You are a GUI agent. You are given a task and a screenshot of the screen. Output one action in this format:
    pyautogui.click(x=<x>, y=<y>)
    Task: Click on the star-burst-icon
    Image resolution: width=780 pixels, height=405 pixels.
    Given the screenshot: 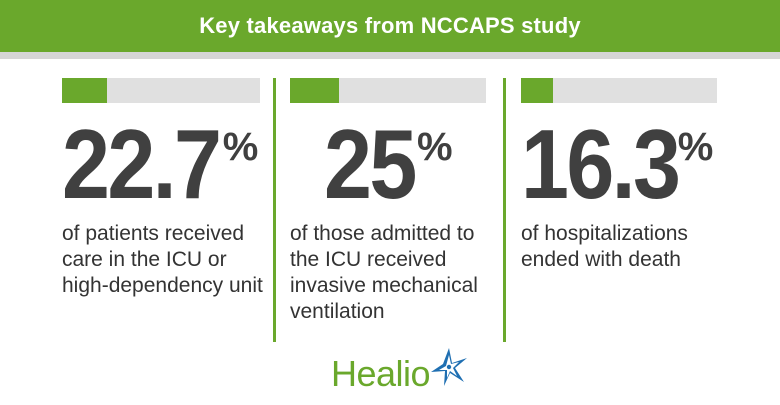 What is the action you would take?
    pyautogui.click(x=449, y=367)
    